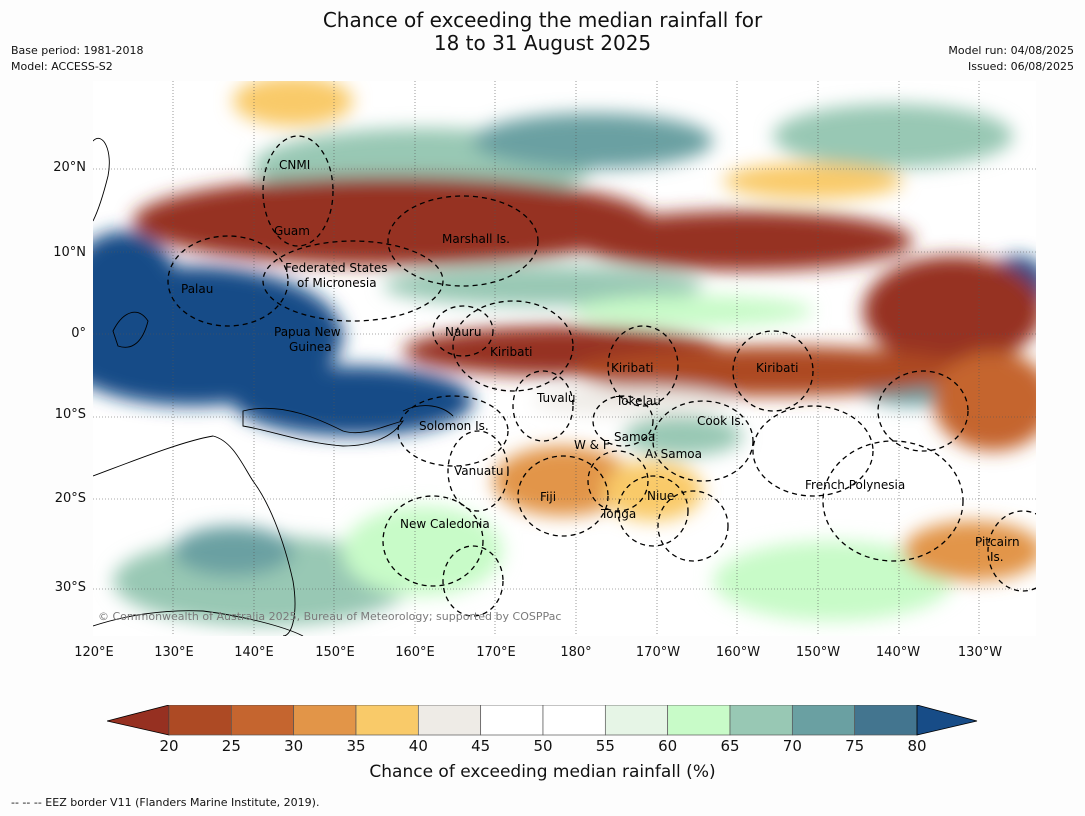  I want to click on place-label-cnmi: CNMI, so click(295, 165).